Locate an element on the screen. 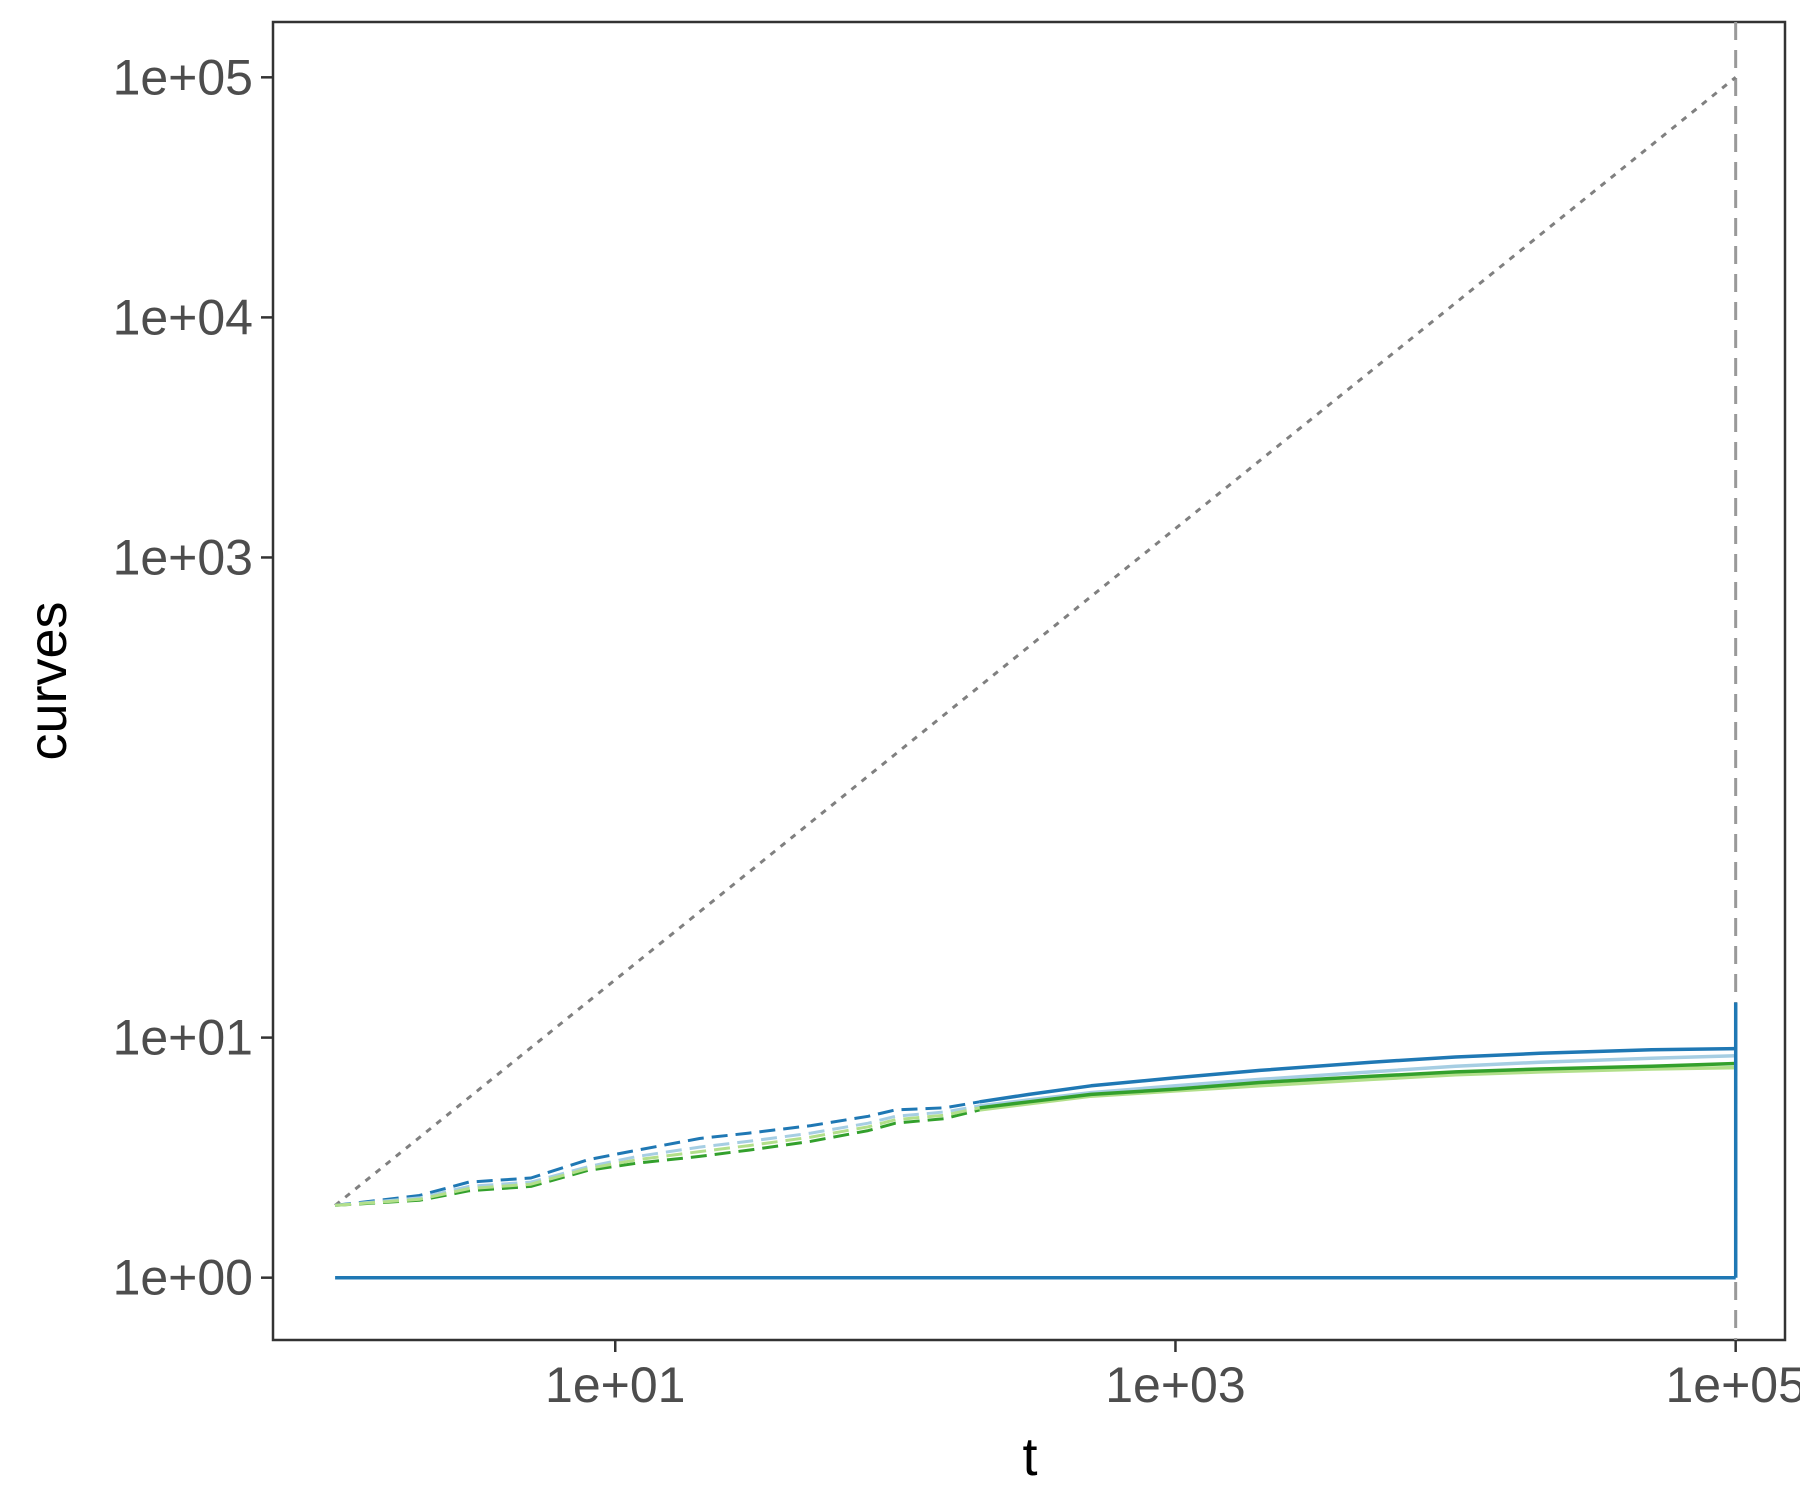 This screenshot has height=1500, width=1800. y-tick-label-3: 1e+04 is located at coordinates (183, 317).